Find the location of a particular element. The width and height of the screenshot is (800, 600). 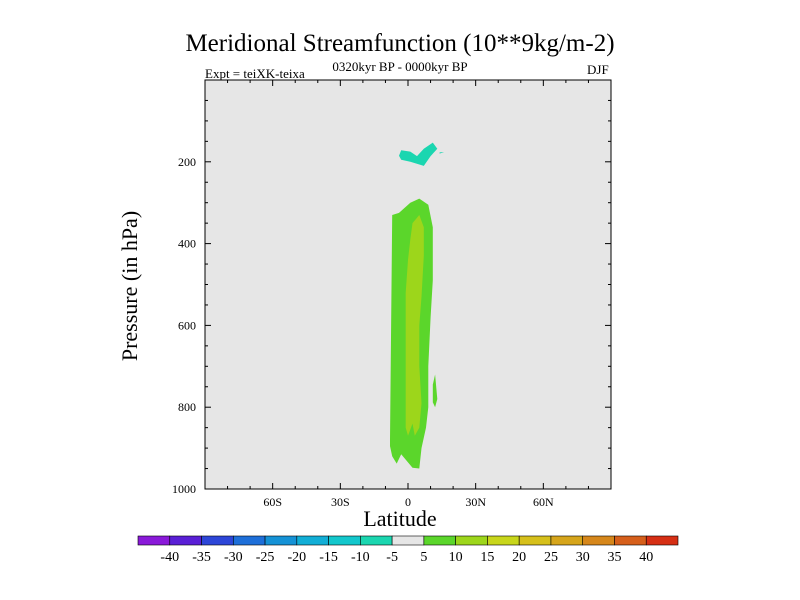

colorbar-label: 10 is located at coordinates (456, 557).